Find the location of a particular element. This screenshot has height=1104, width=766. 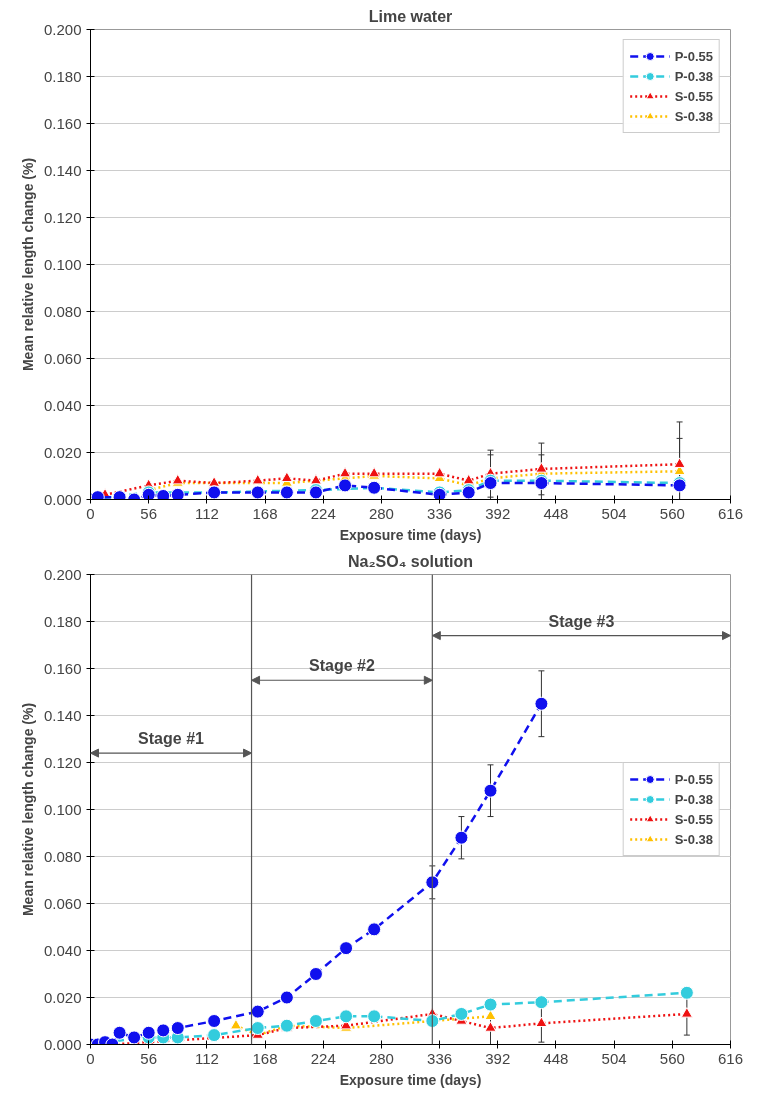

annotation: Stage #1 is located at coordinates (171, 739).